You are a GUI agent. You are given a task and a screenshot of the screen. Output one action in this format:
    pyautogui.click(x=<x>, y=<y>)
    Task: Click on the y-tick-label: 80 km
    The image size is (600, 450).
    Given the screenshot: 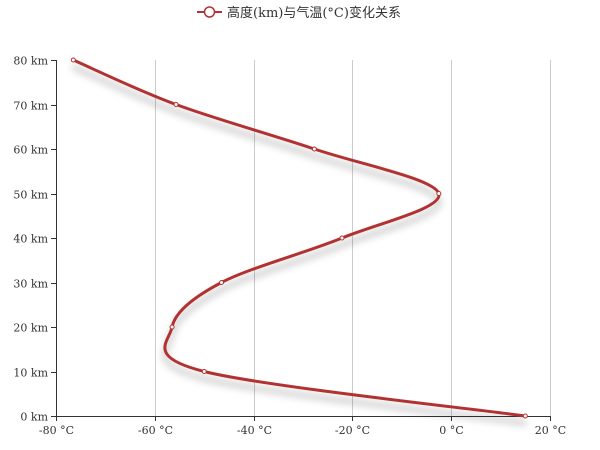 What is the action you would take?
    pyautogui.click(x=30, y=61)
    